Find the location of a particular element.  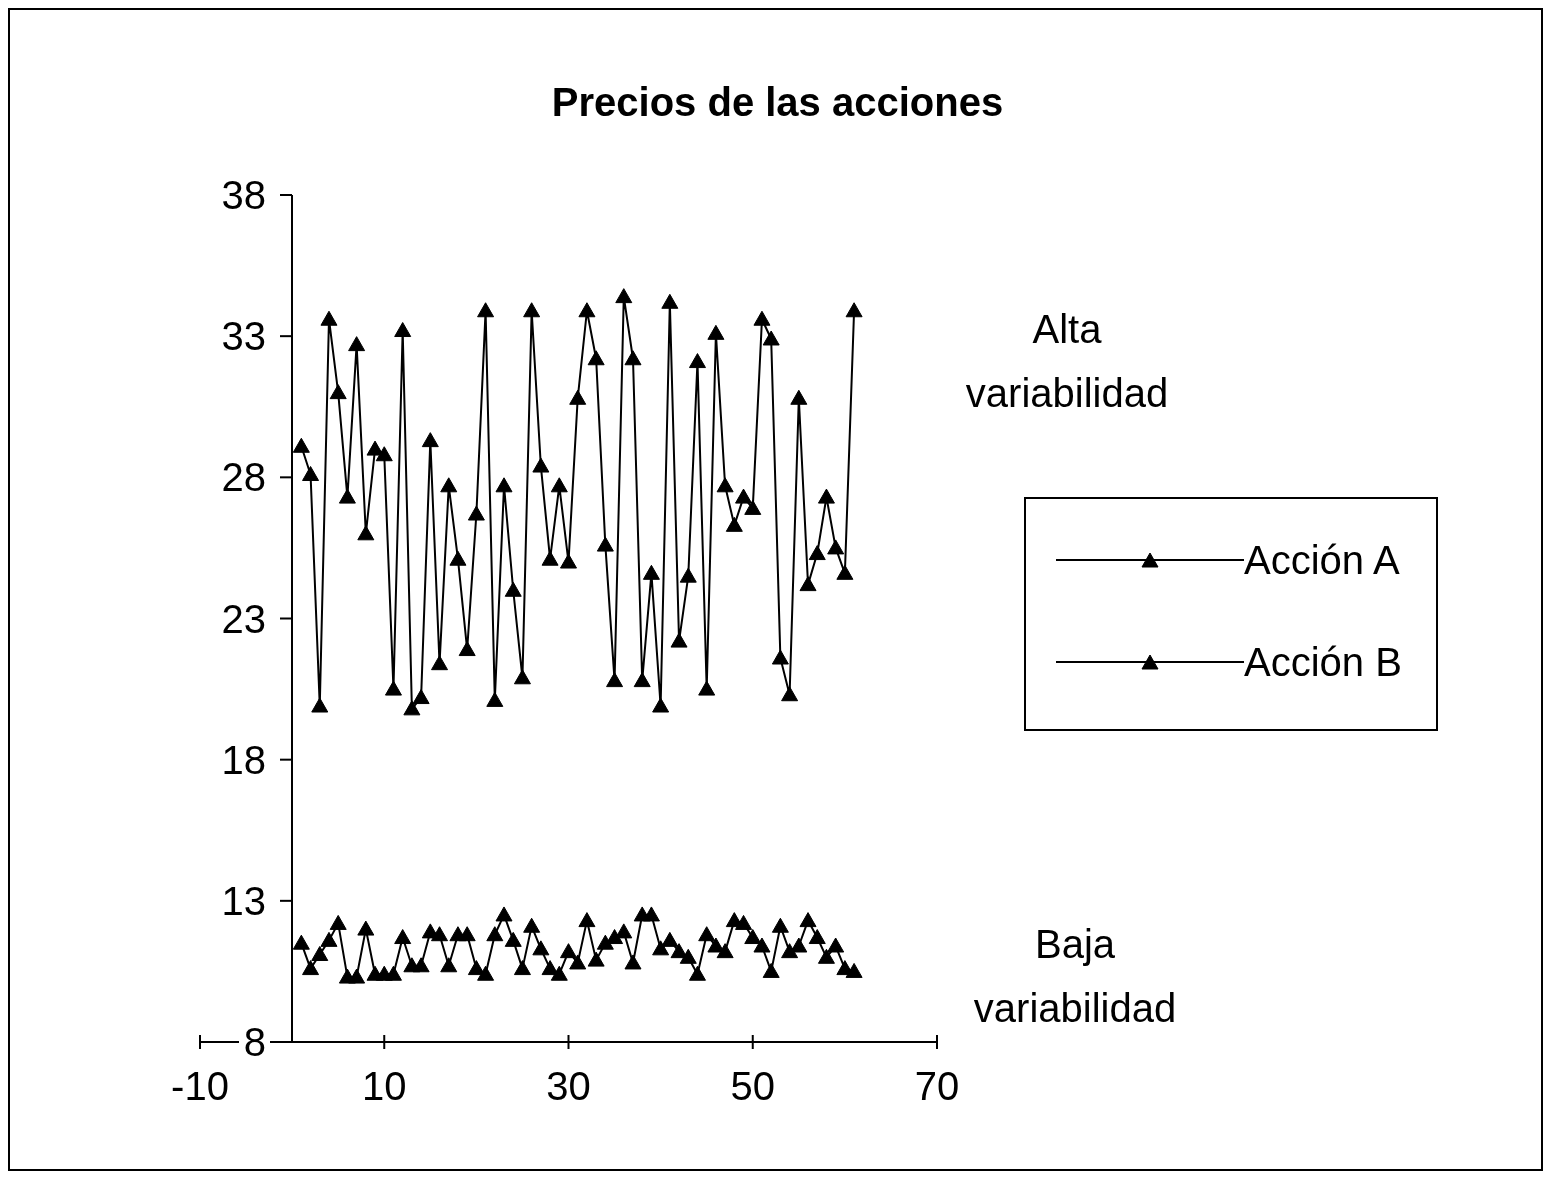

y-tick-label: 38 is located at coordinates (243, 195).